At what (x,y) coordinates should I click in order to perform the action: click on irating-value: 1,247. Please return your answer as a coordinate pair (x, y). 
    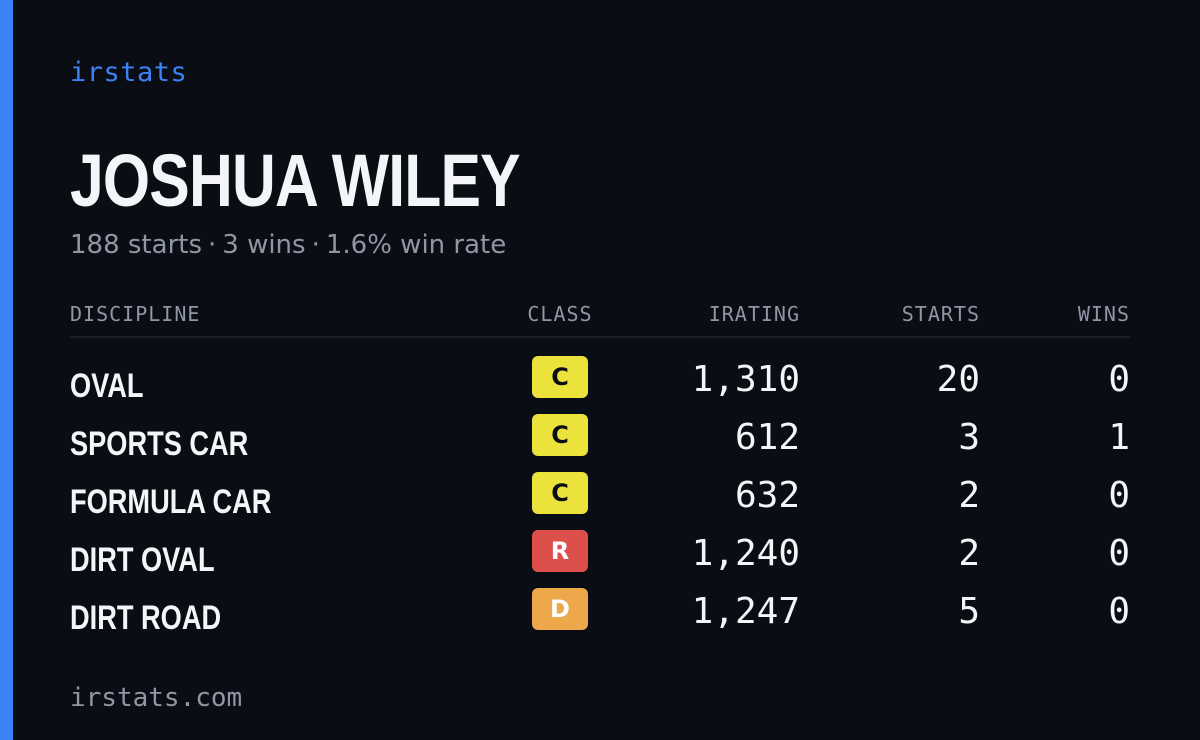
    Looking at the image, I should click on (745, 611).